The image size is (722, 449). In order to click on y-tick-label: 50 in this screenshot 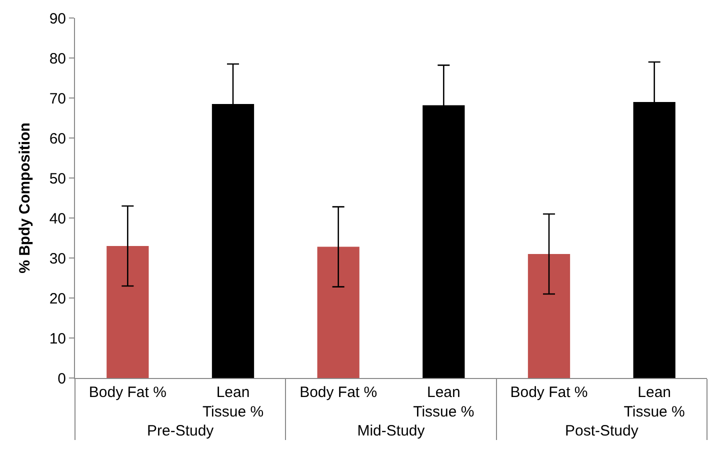, I will do `click(57, 179)`.